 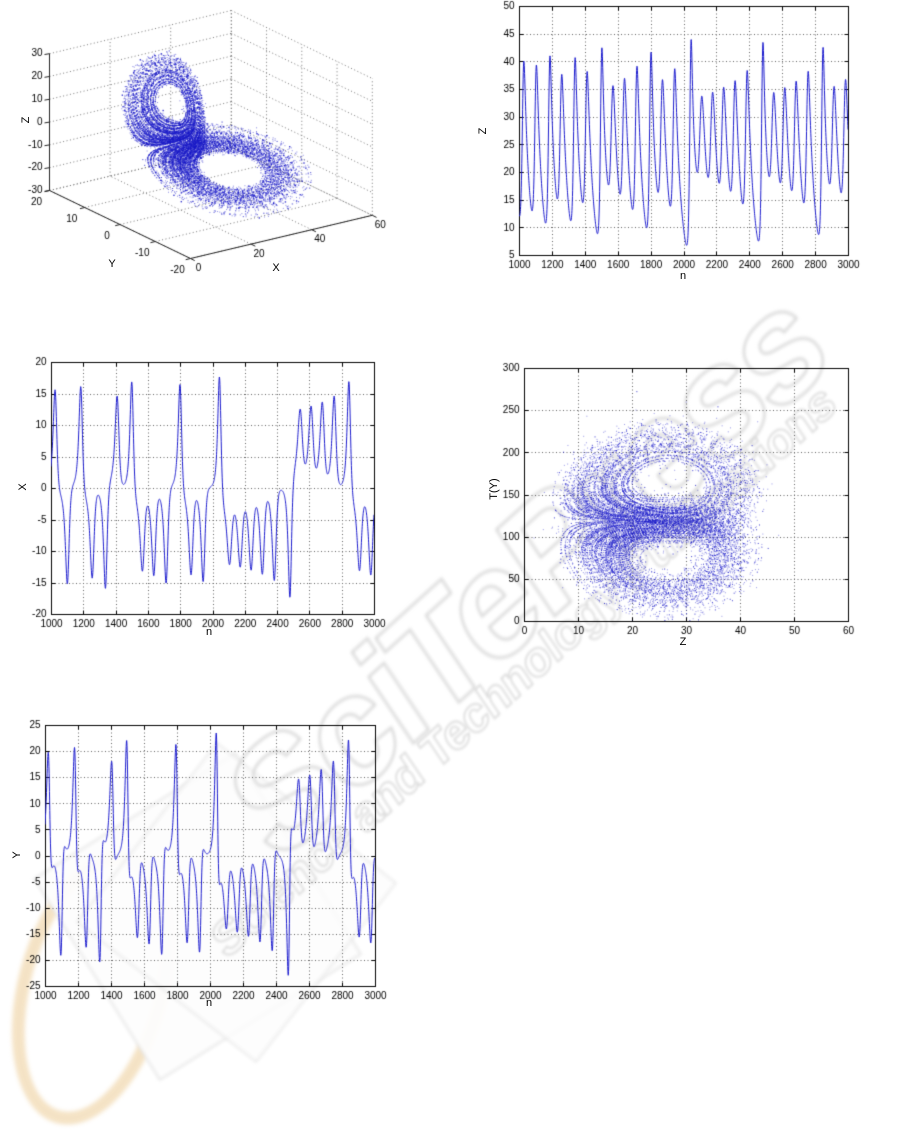 I want to click on plot-ty-vs-z, so click(x=676, y=490).